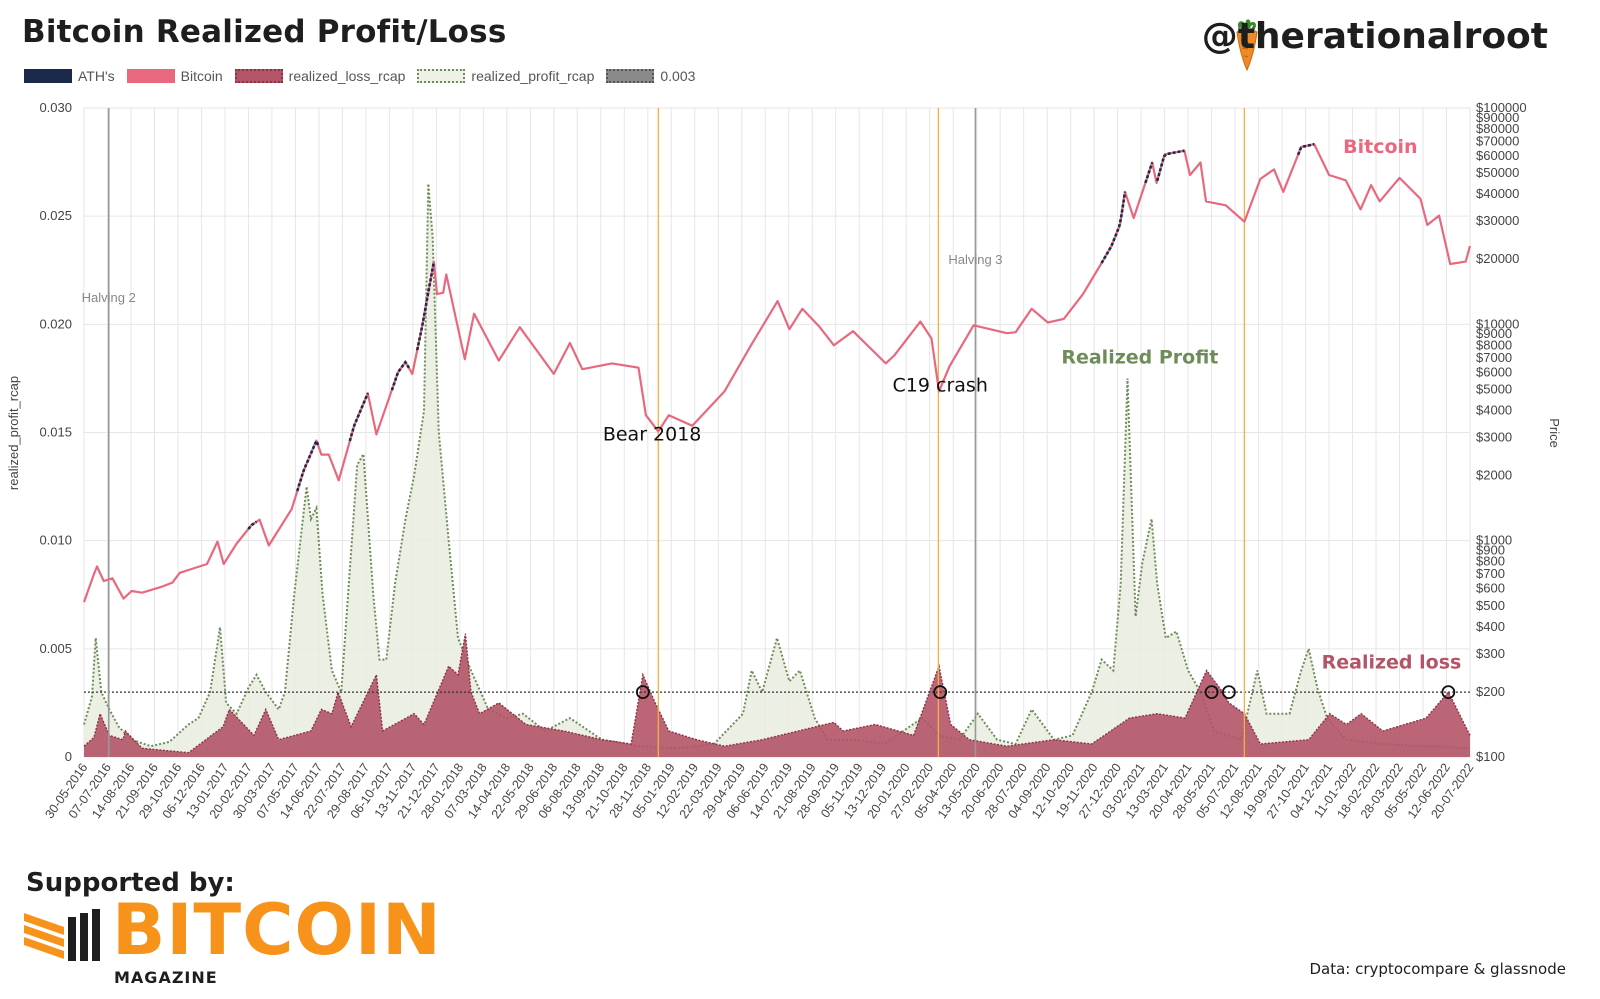 The image size is (1600, 999). What do you see at coordinates (1554, 433) in the screenshot?
I see `y-right-axis-label: Price` at bounding box center [1554, 433].